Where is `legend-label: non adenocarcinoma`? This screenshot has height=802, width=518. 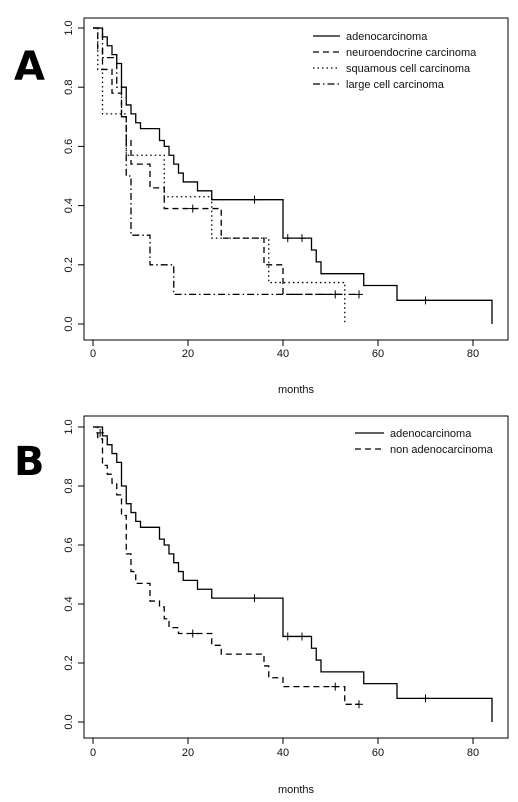 legend-label: non adenocarcinoma is located at coordinates (442, 450).